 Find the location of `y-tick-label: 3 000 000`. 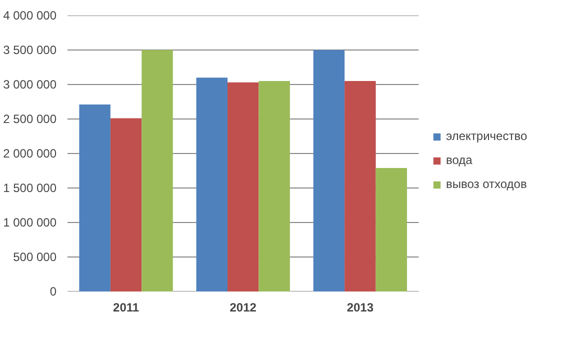

y-tick-label: 3 000 000 is located at coordinates (30, 85).